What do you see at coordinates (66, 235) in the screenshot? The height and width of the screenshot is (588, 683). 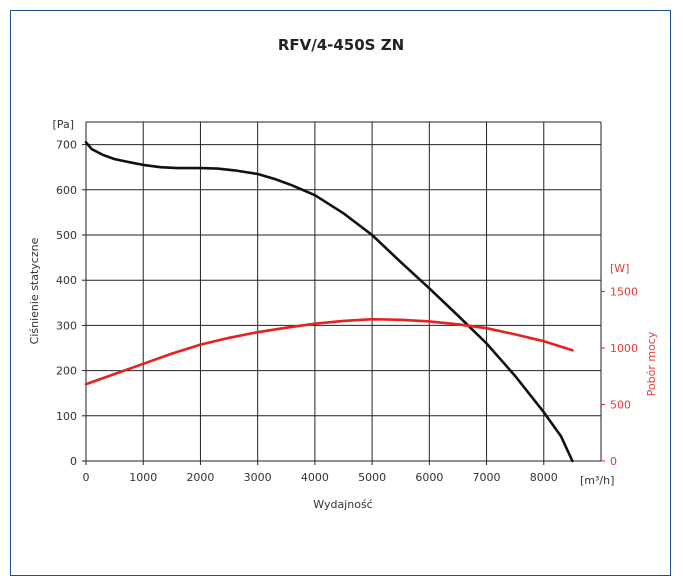 I see `y-tick-label: 500` at bounding box center [66, 235].